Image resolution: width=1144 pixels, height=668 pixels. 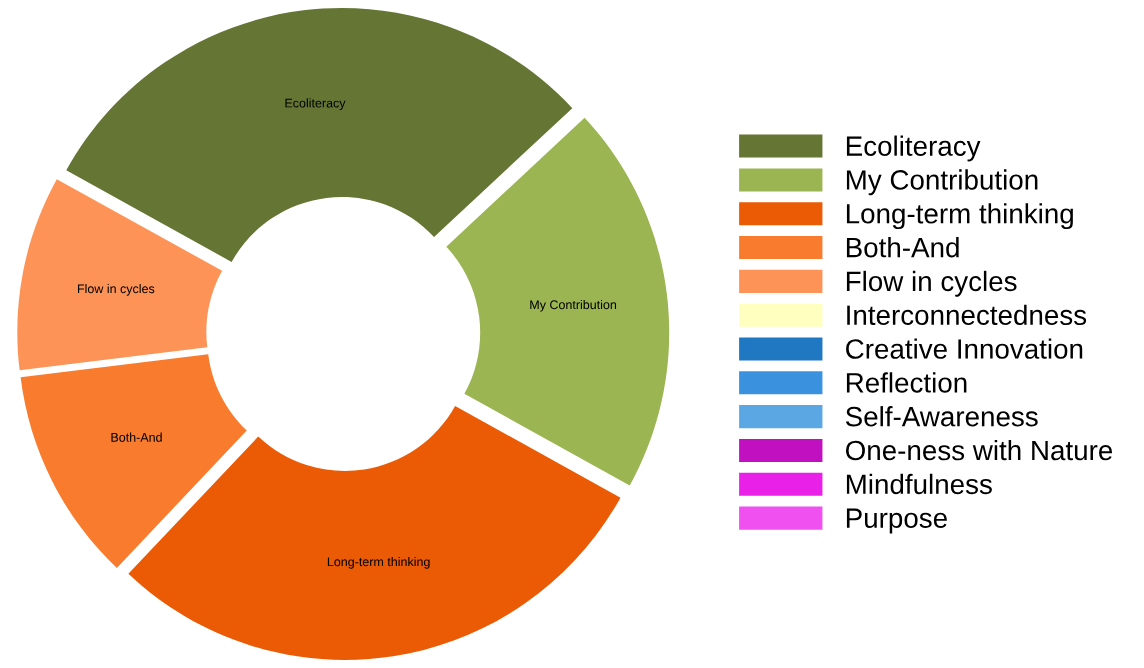 I want to click on slice-label: My Contribution, so click(x=573, y=305).